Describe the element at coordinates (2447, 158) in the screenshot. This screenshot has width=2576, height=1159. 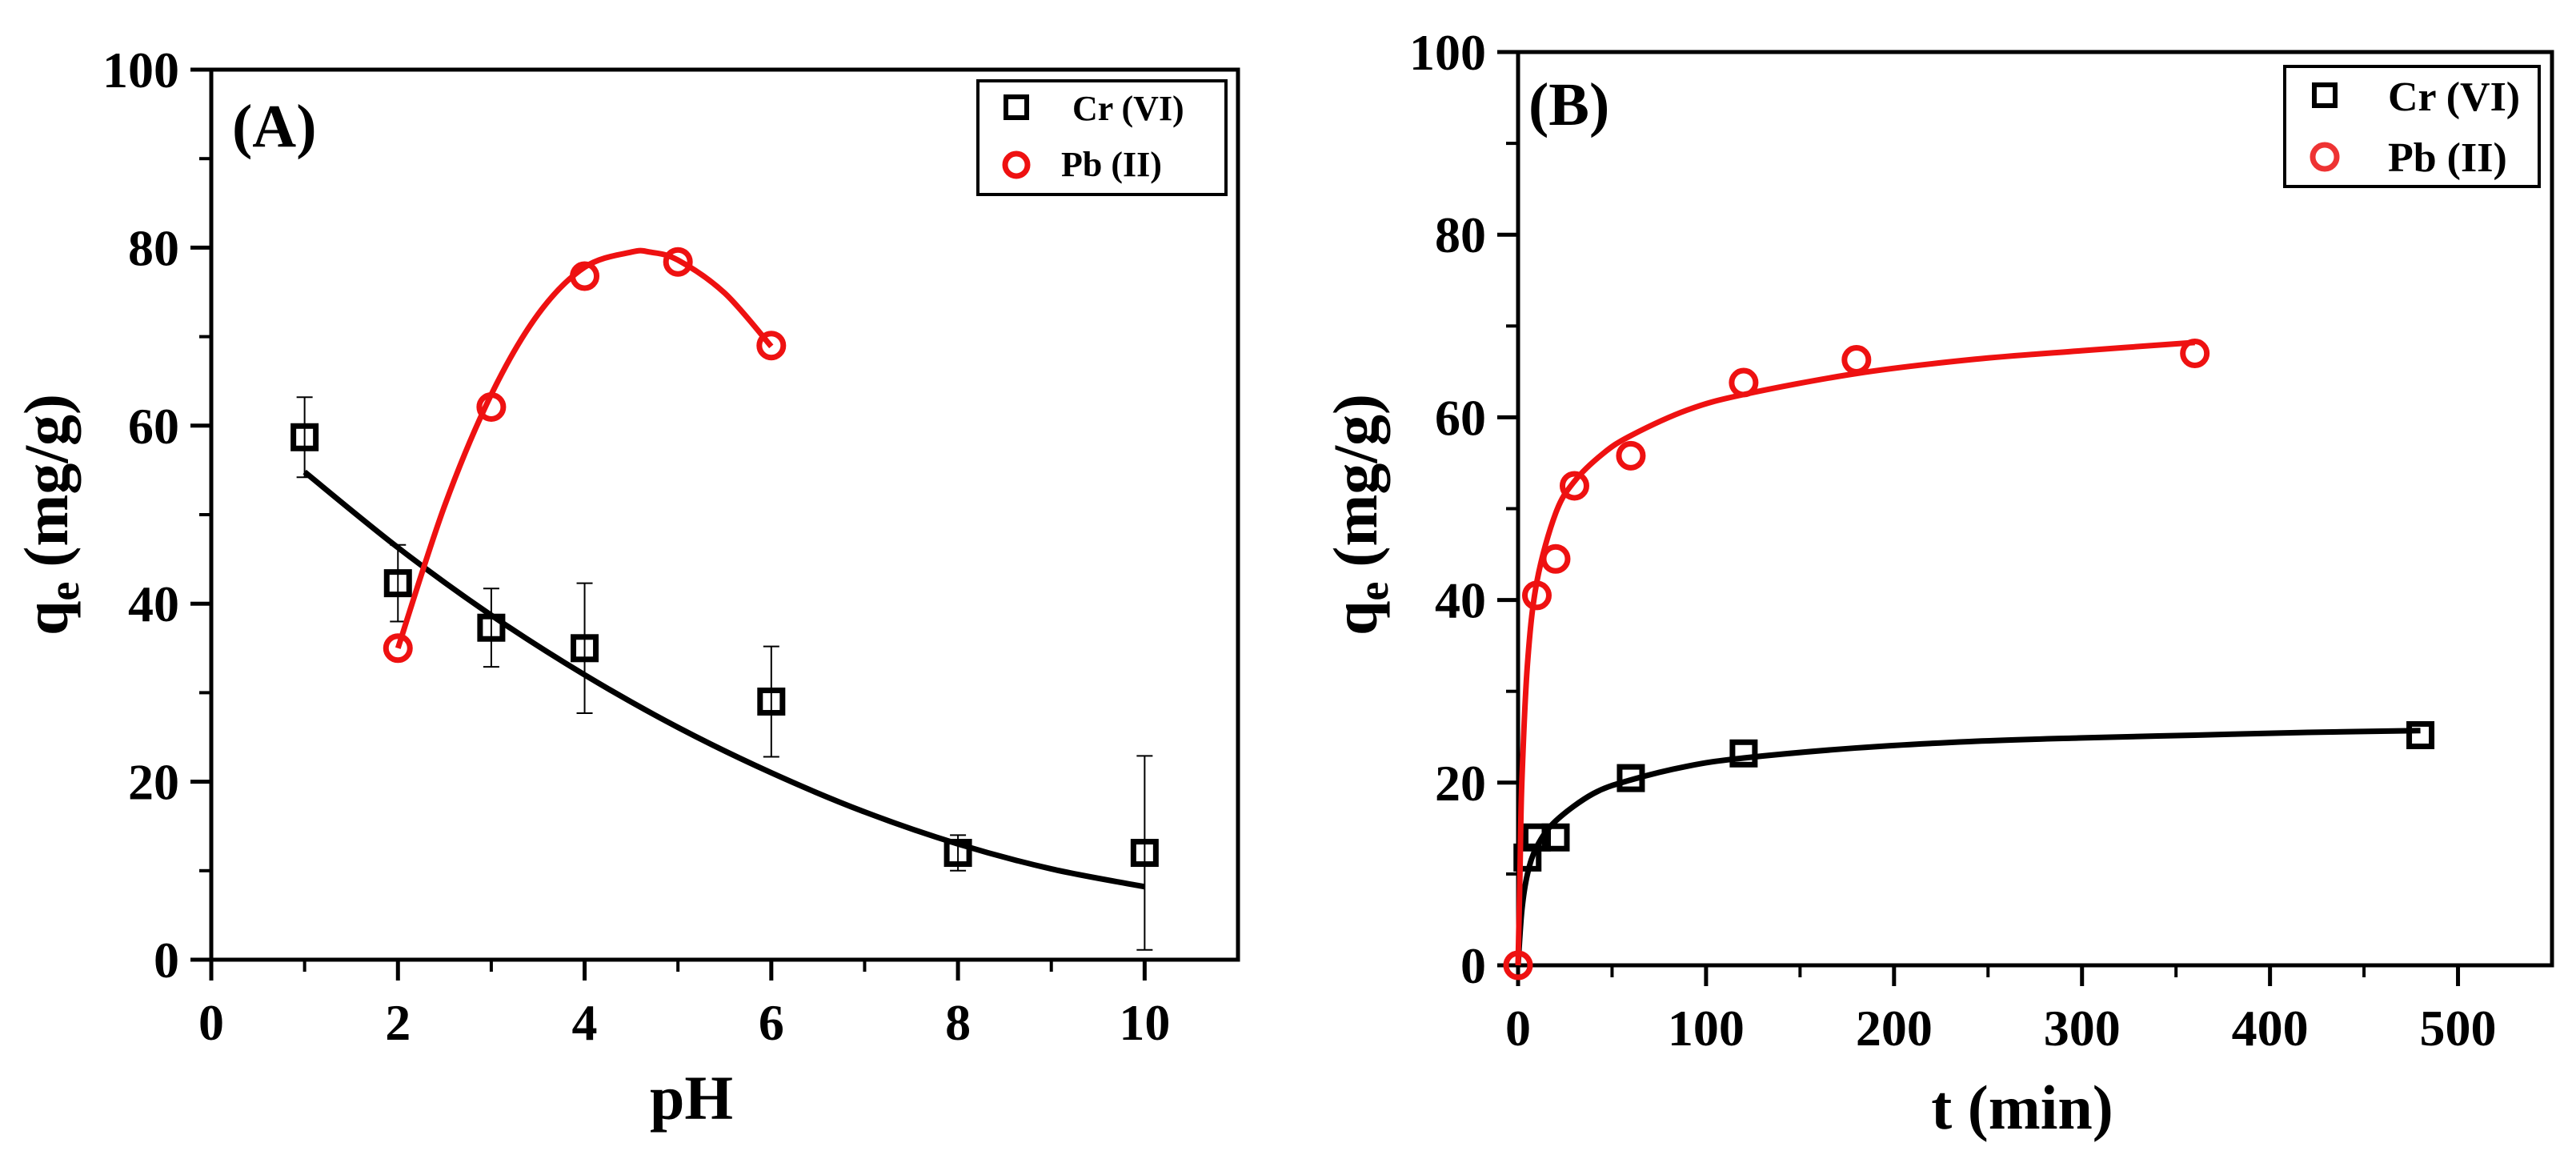
I see `panel-b-legend-pb-label: Pb (II)` at that location.